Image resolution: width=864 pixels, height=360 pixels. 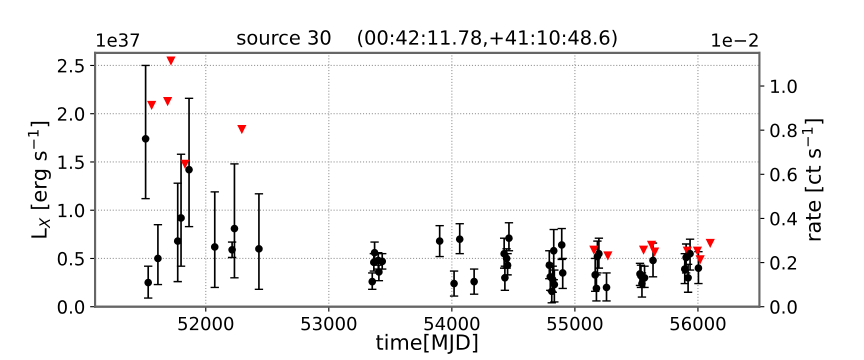 I want to click on text: 1e37, so click(x=118, y=40).